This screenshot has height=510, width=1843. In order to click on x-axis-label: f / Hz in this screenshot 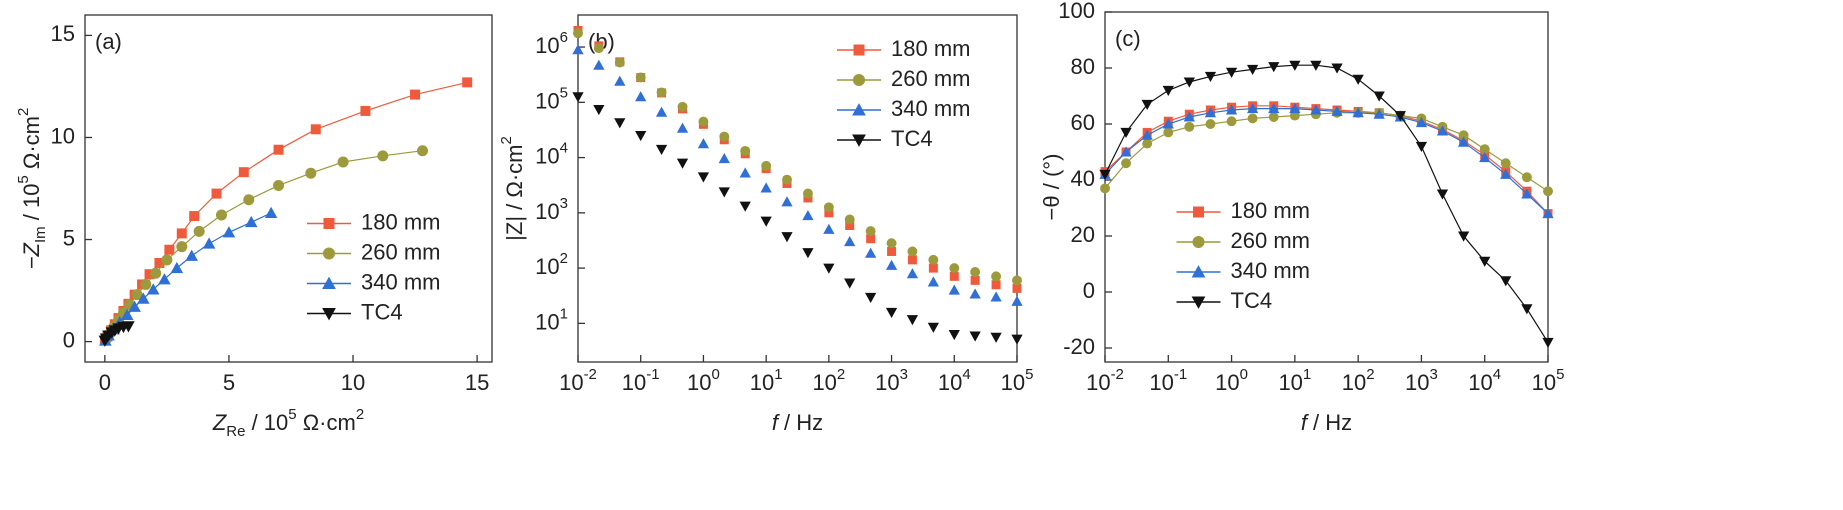, I will do `click(1326, 422)`.